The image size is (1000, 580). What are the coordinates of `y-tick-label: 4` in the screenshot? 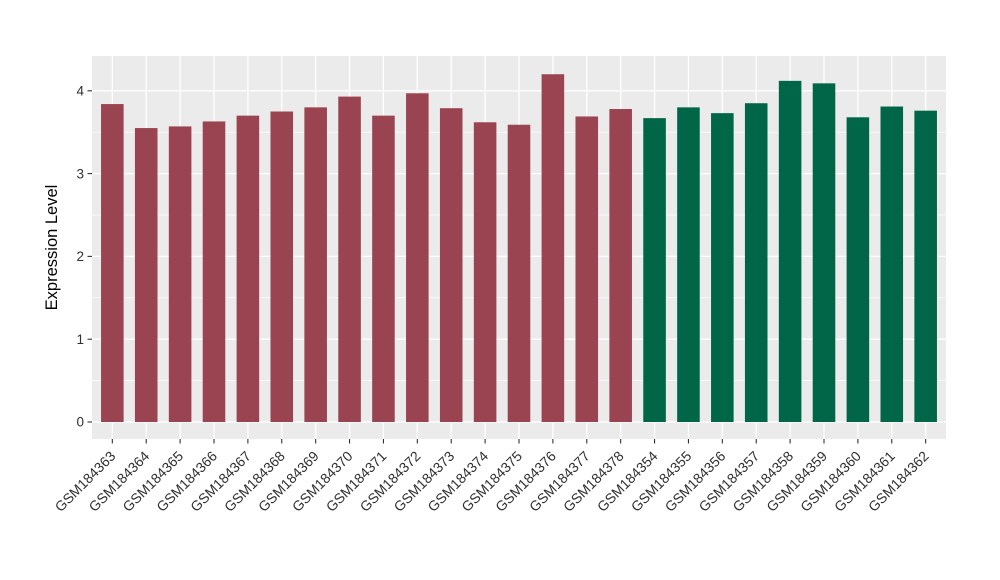 It's located at (80, 91).